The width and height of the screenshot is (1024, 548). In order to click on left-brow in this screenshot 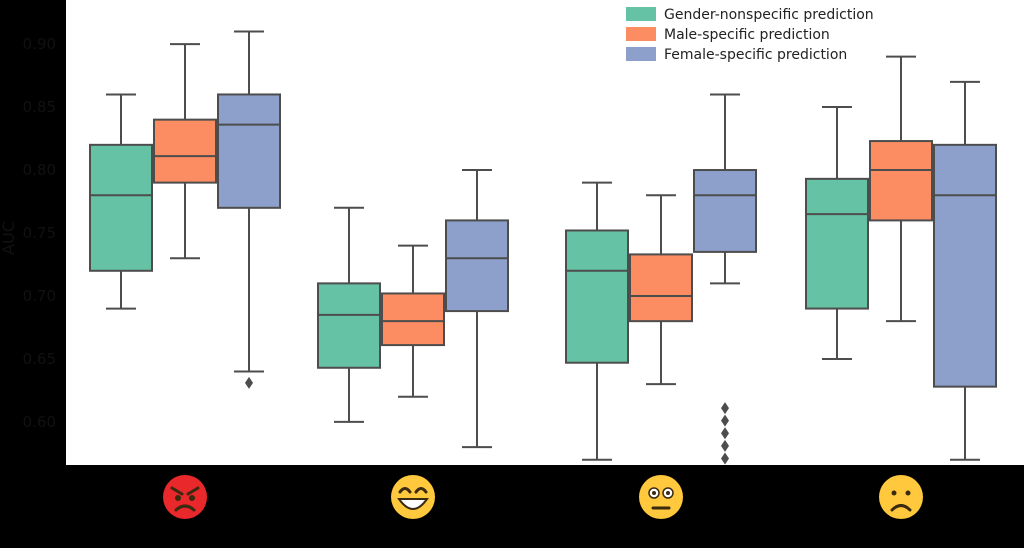, I will do `click(177, 491)`.